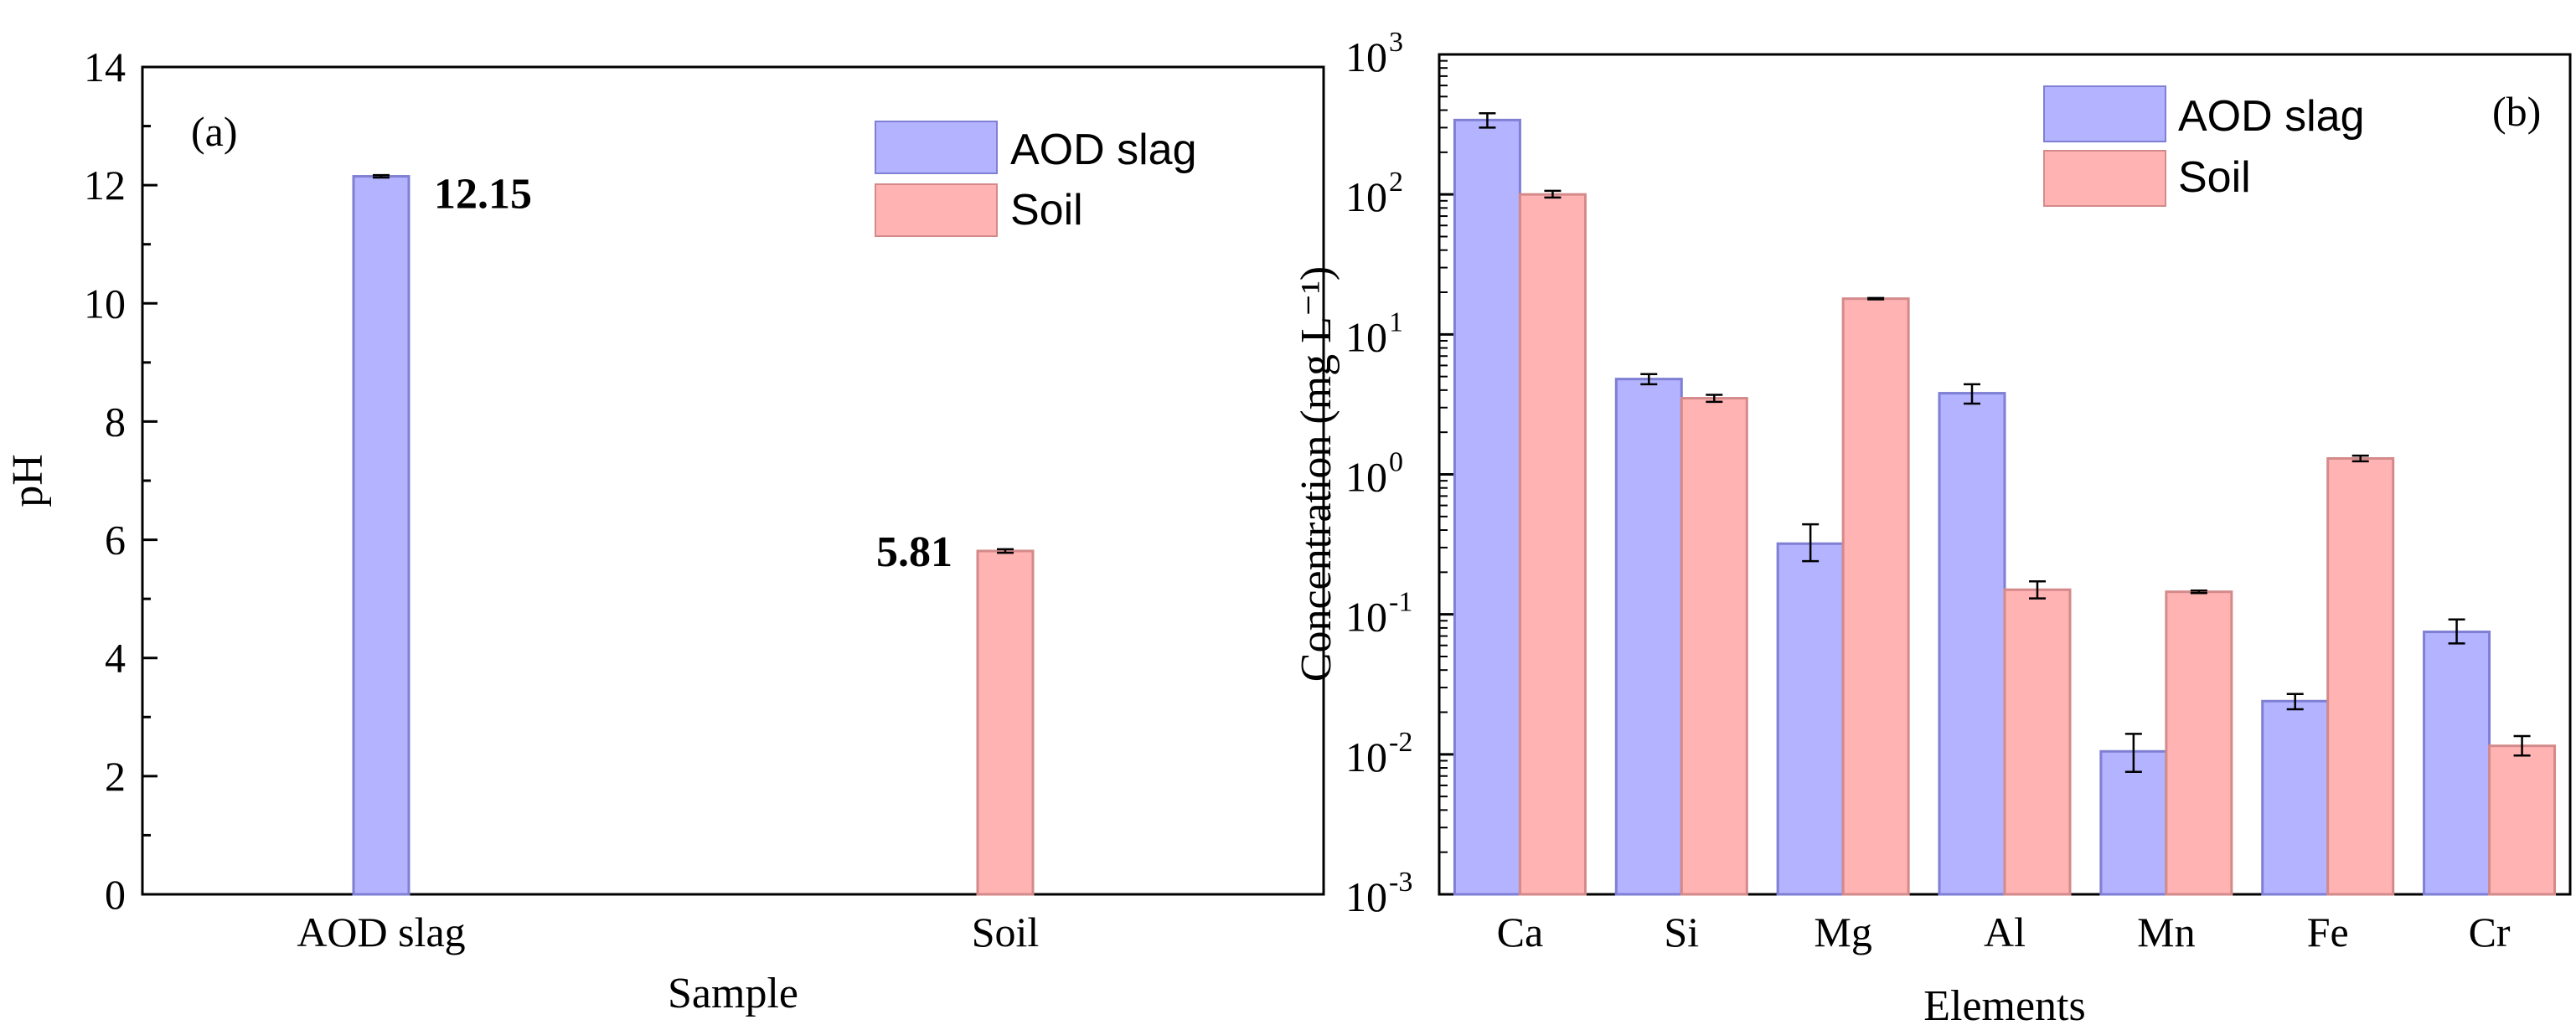 The width and height of the screenshot is (2576, 1035). Describe the element at coordinates (2490, 932) in the screenshot. I see `x-tick-label-cr: Cr` at that location.